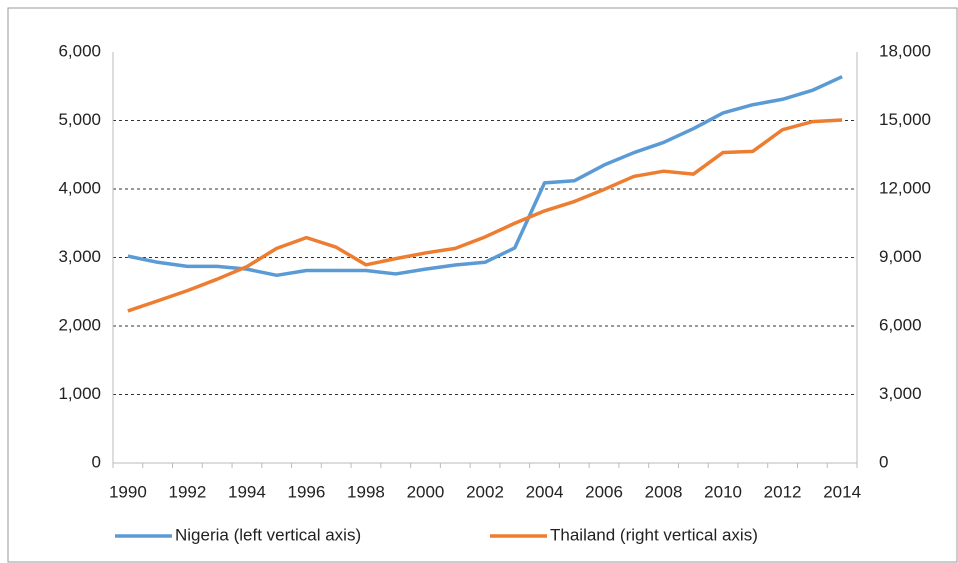  What do you see at coordinates (485, 491) in the screenshot?
I see `x-tick-label: 2002` at bounding box center [485, 491].